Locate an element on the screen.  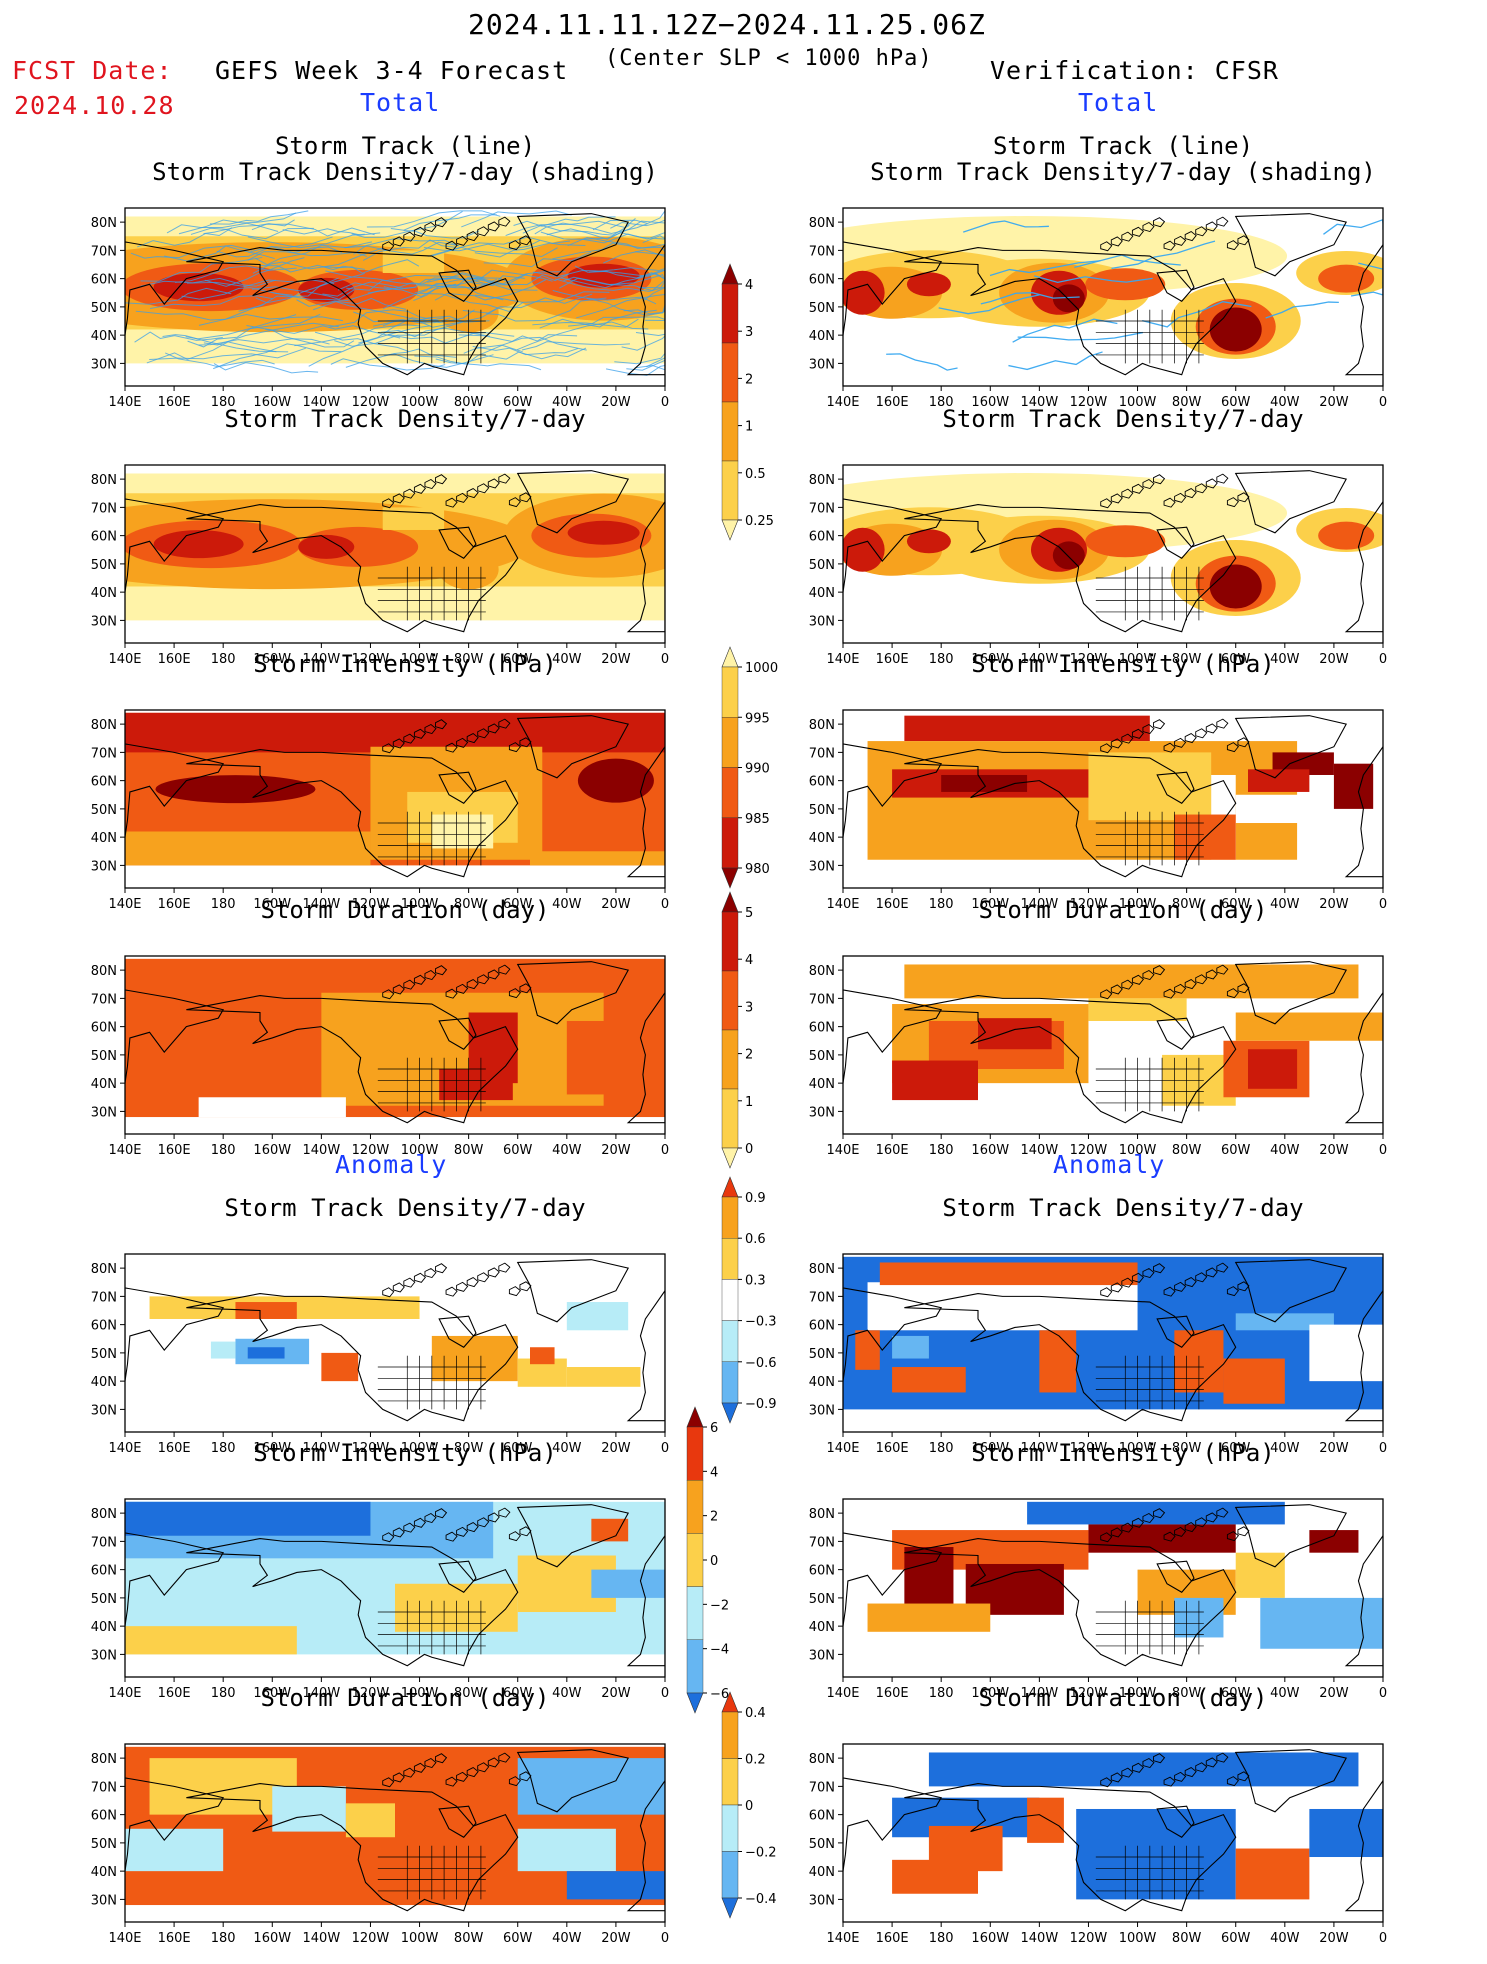
colorbar-anom-duration: 0.4 0.2 0 −0.2 −0.4 is located at coordinates (755, 1805).